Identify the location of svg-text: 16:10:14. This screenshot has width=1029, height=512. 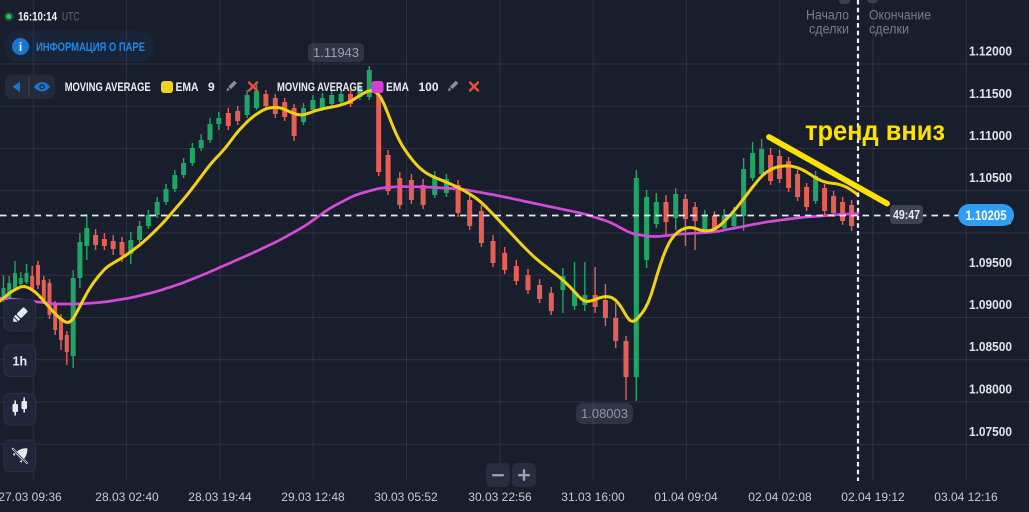
(38, 18).